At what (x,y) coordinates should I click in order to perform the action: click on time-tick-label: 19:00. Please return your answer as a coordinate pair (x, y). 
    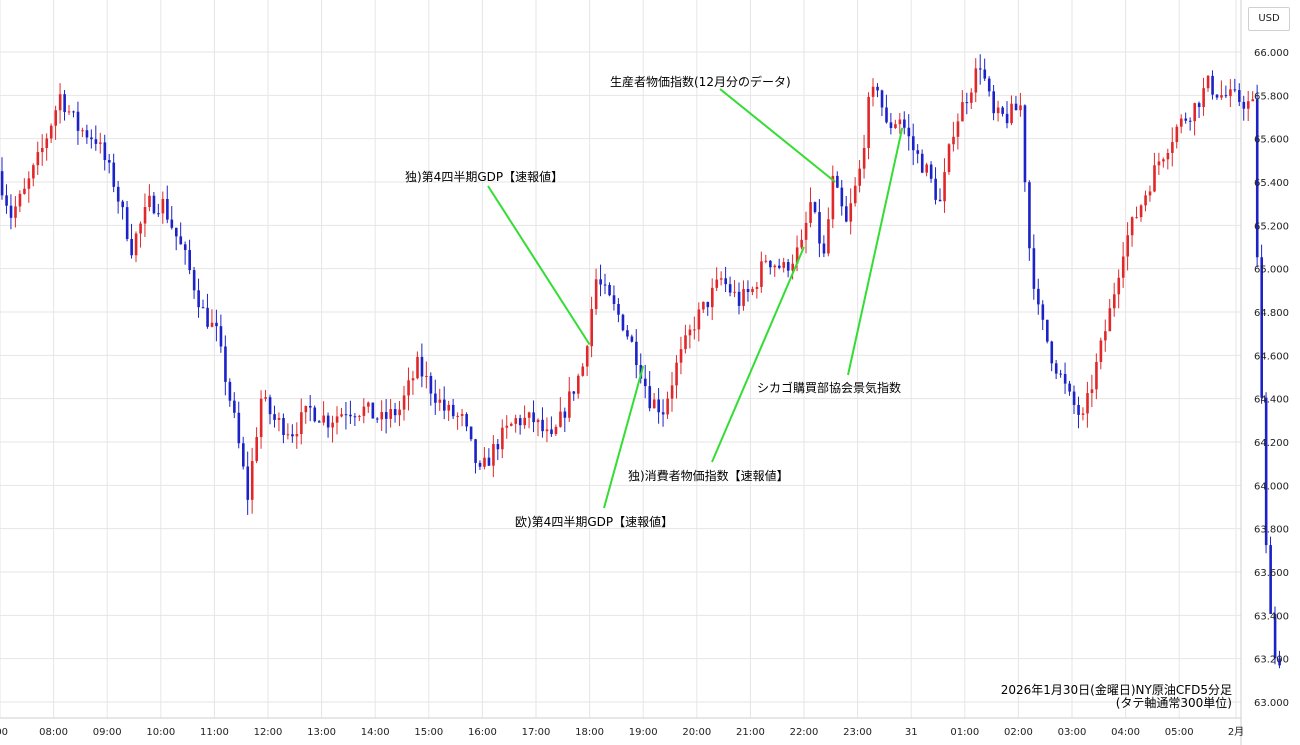
    Looking at the image, I should click on (643, 732).